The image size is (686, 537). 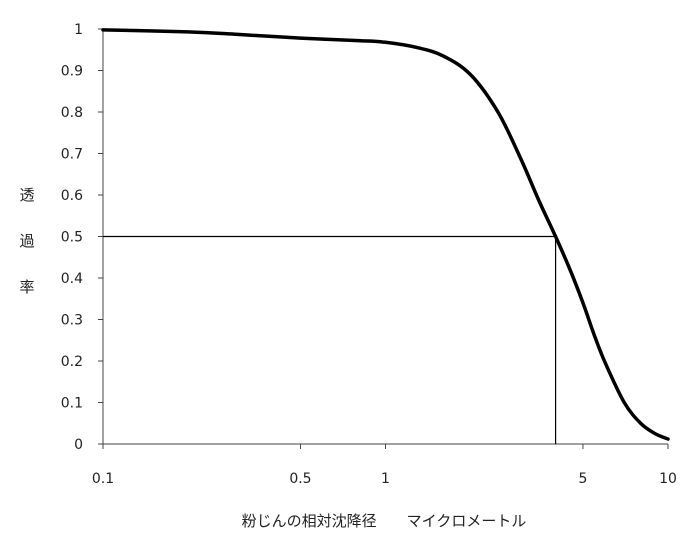 What do you see at coordinates (72, 279) in the screenshot?
I see `y-tick-label: 0.4` at bounding box center [72, 279].